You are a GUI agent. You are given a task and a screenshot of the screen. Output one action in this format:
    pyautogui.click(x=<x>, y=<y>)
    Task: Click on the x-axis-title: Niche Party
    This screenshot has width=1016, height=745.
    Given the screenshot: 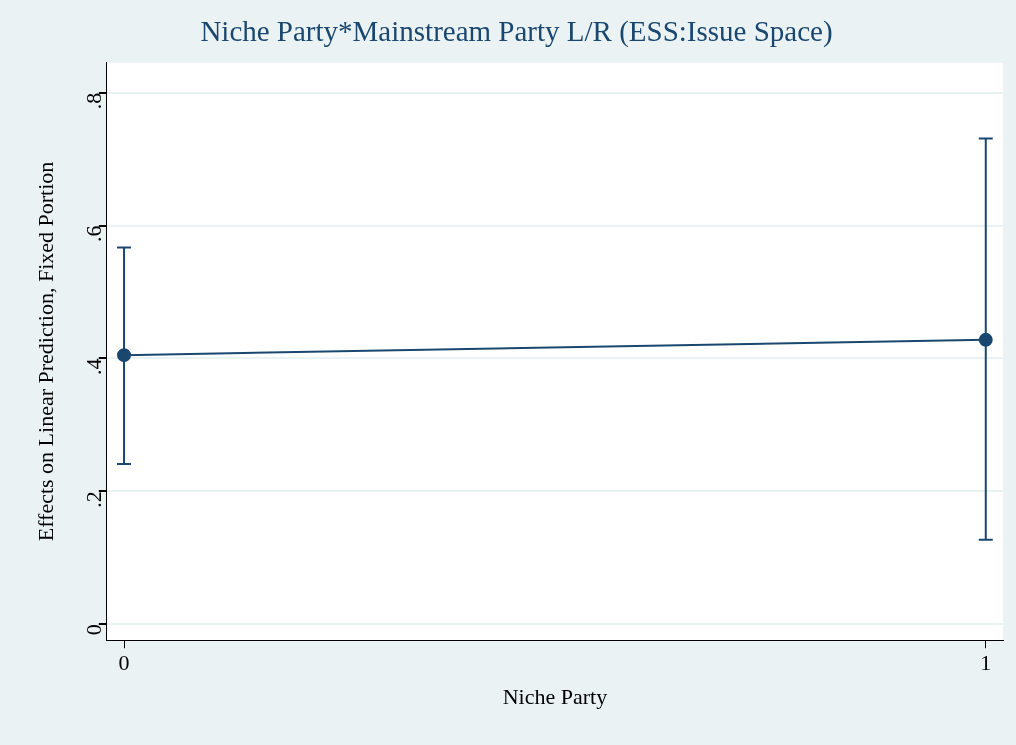 What is the action you would take?
    pyautogui.click(x=555, y=696)
    